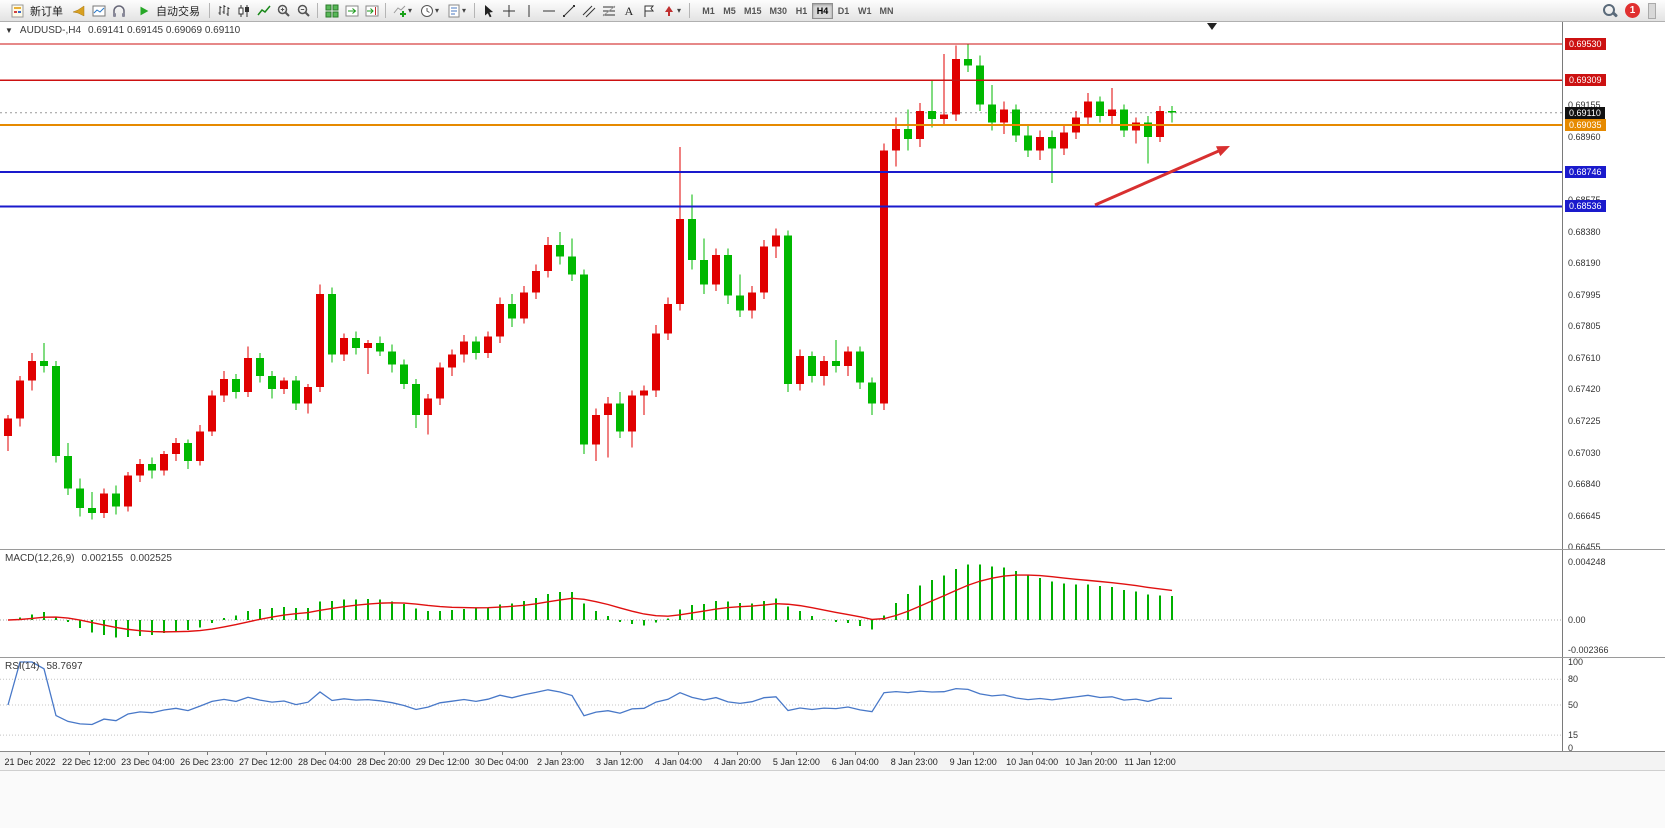  I want to click on macd-plot: MACD(12,26,9) 0.002155 0.002525, so click(781, 604).